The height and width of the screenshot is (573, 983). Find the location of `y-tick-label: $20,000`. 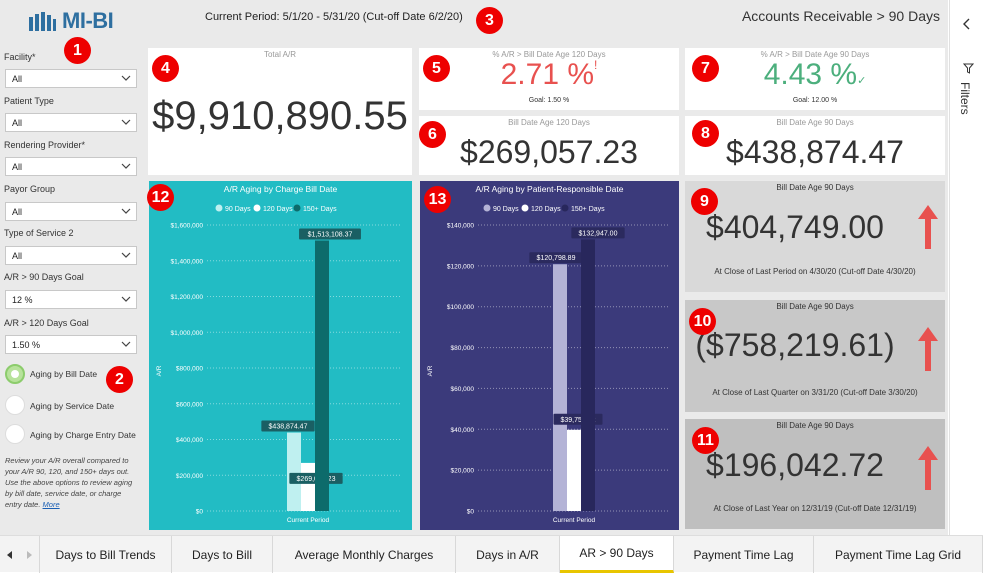

y-tick-label: $20,000 is located at coordinates (463, 471).